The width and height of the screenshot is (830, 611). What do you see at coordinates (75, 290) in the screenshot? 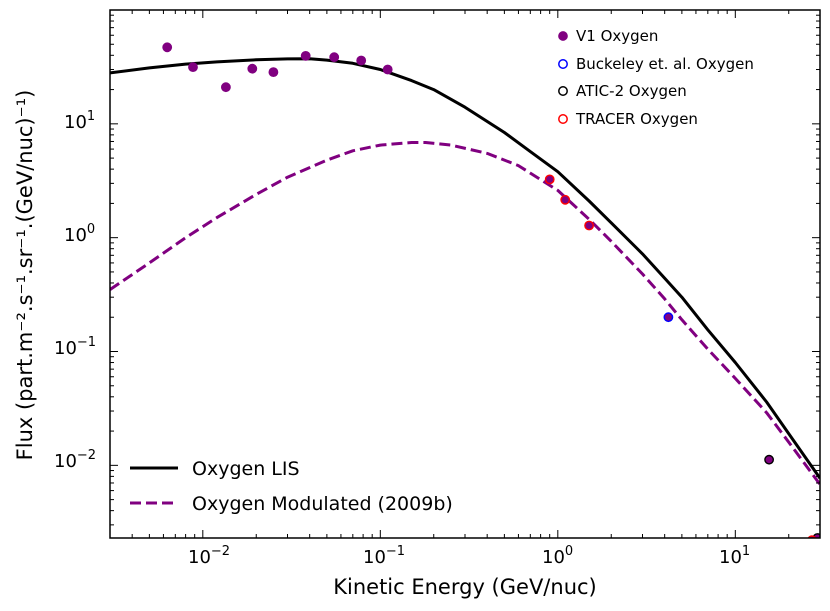
I see `y-tick-labels: 10¹ 10⁰ 10⁻¹ 10⁻²` at bounding box center [75, 290].